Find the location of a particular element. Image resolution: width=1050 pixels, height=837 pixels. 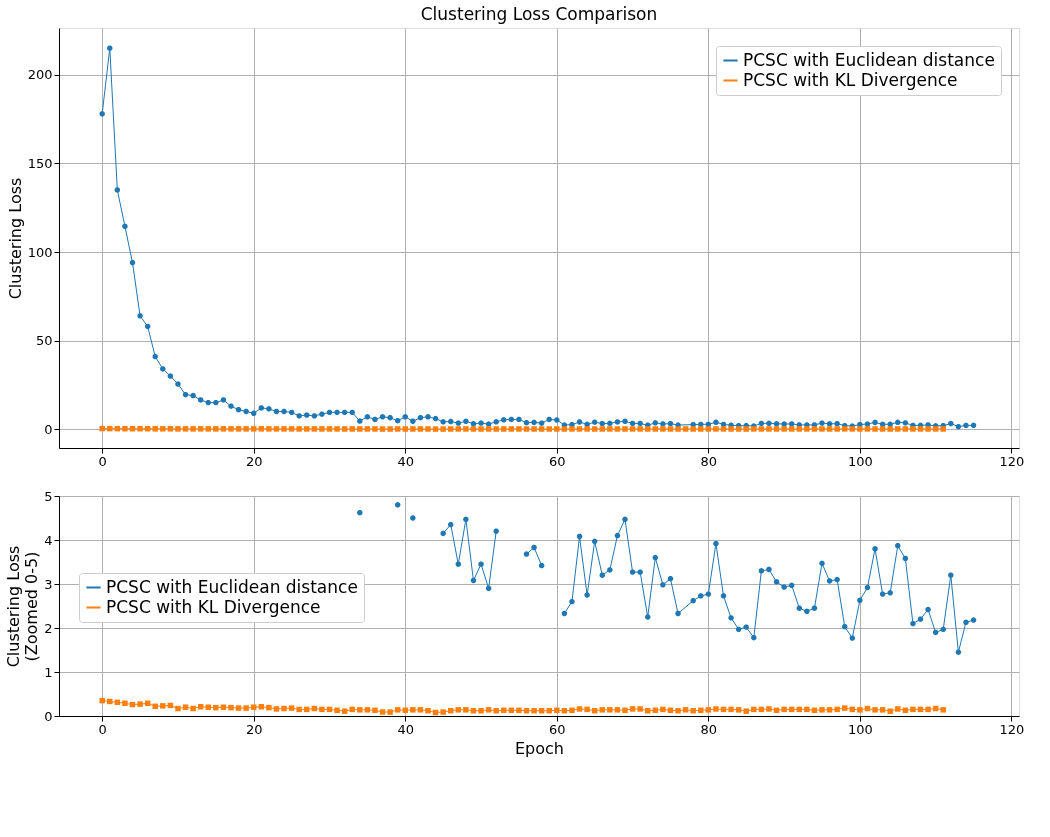

y-tick-label: 150 is located at coordinates (40, 163).